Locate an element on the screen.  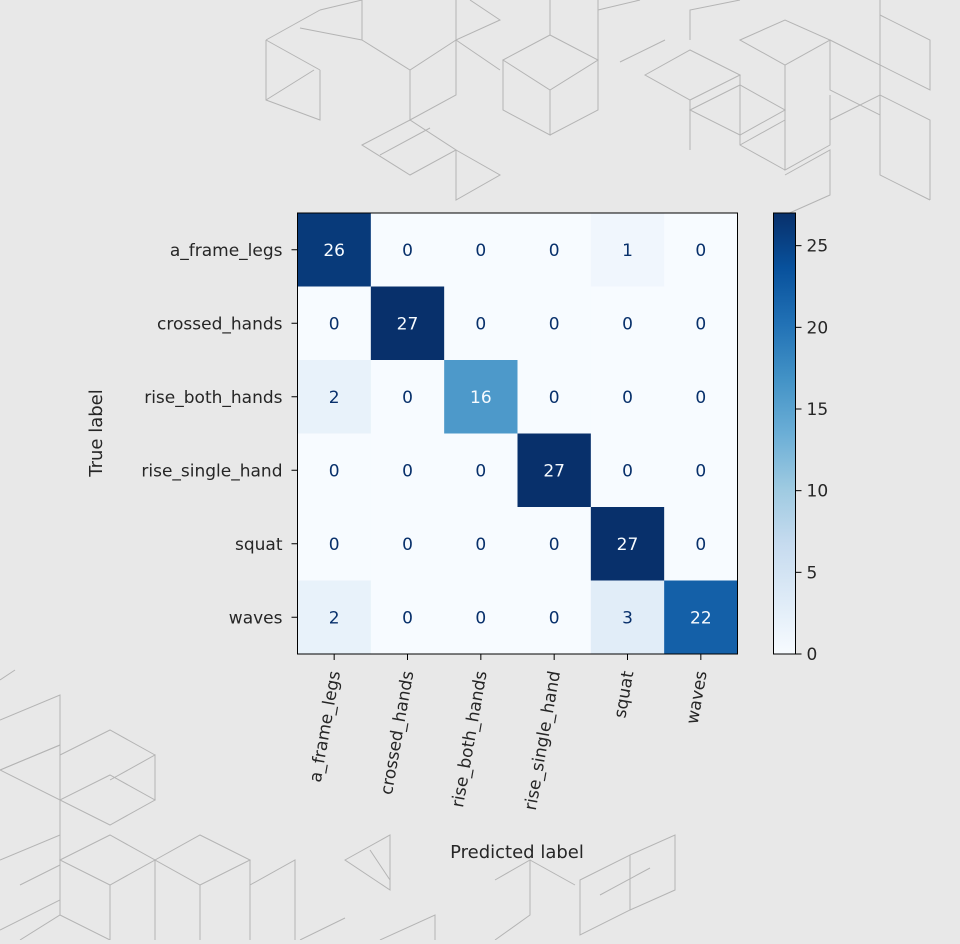
y-tick-label: waves is located at coordinates (256, 618).